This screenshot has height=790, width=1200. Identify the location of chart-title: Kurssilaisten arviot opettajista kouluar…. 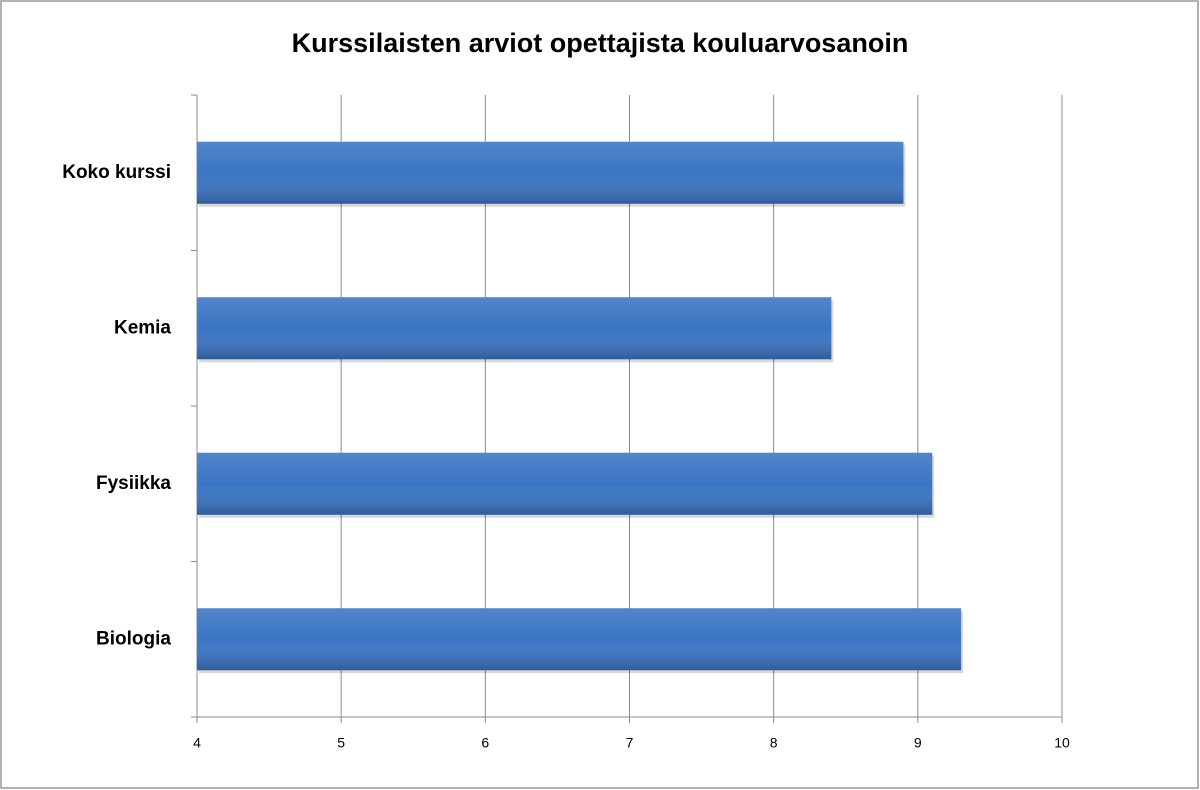
(600, 43).